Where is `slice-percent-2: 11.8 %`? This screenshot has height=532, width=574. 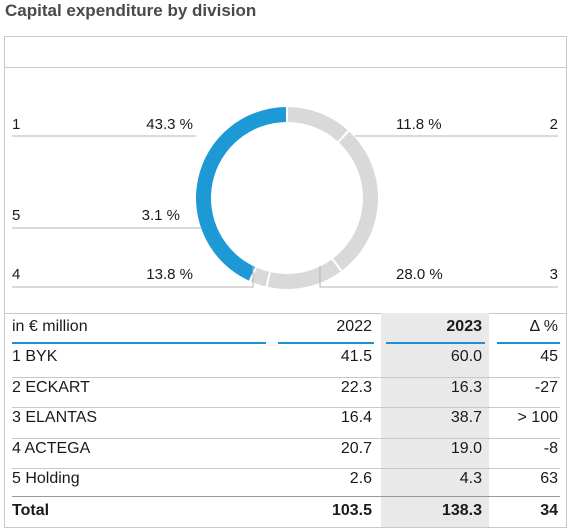
slice-percent-2: 11.8 % is located at coordinates (419, 124).